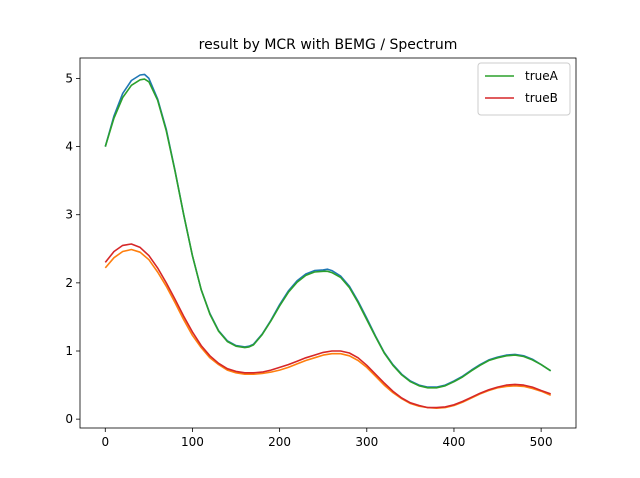 This screenshot has width=640, height=478. Describe the element at coordinates (69, 419) in the screenshot. I see `y-tick-label: 0` at that location.